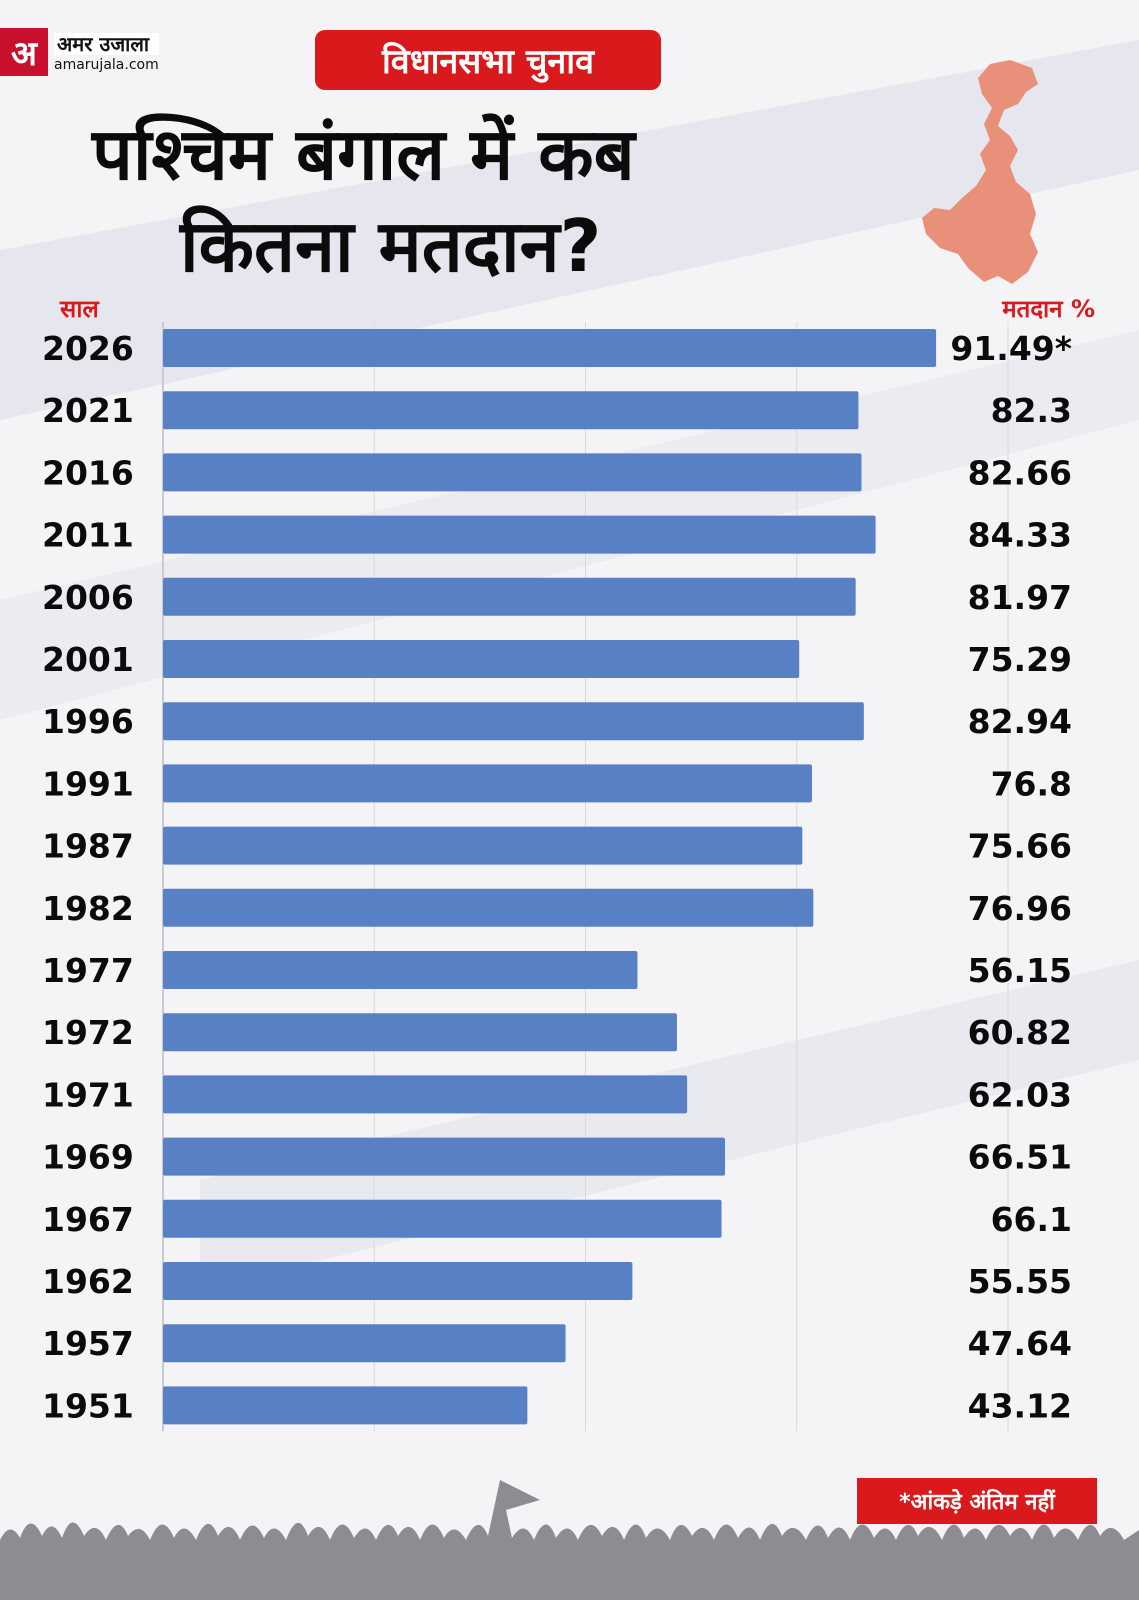  I want to click on year-label: 1996, so click(88, 721).